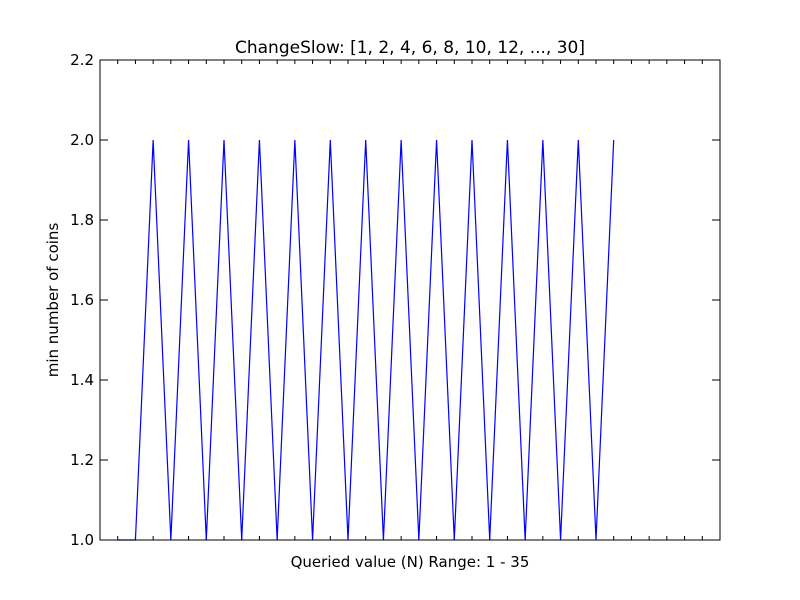 The height and width of the screenshot is (600, 800). What do you see at coordinates (82, 380) in the screenshot?
I see `y-tick-label: 1.4` at bounding box center [82, 380].